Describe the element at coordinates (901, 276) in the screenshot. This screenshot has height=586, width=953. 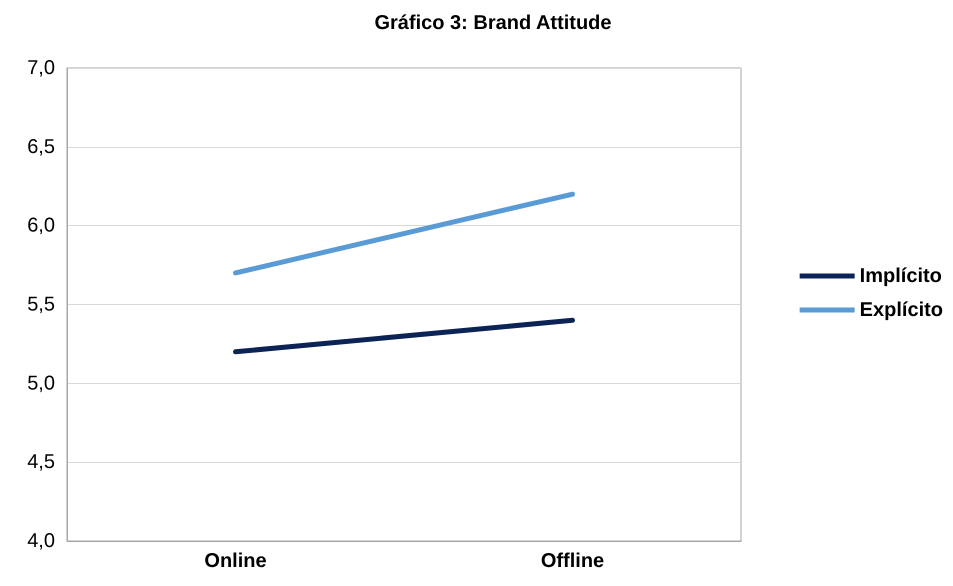
I see `legend-label: Implícito` at that location.